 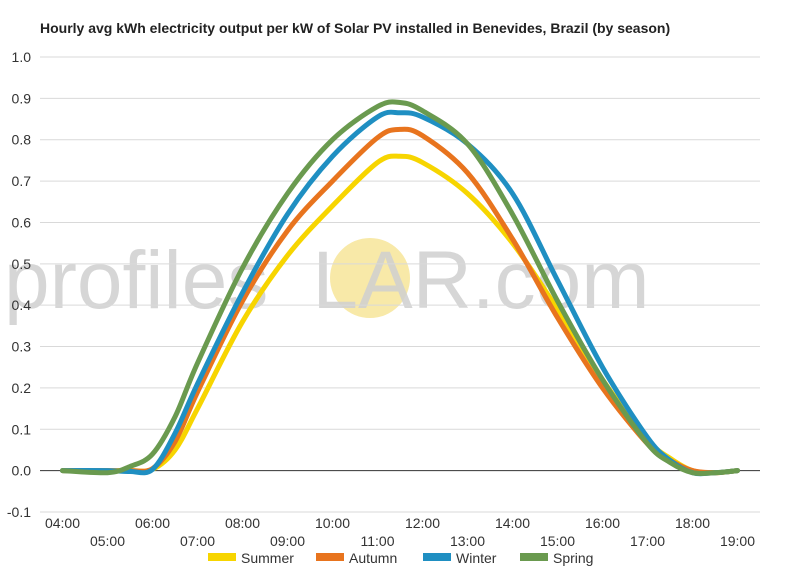 I want to click on x-tick-label: 18:00, so click(x=692, y=523).